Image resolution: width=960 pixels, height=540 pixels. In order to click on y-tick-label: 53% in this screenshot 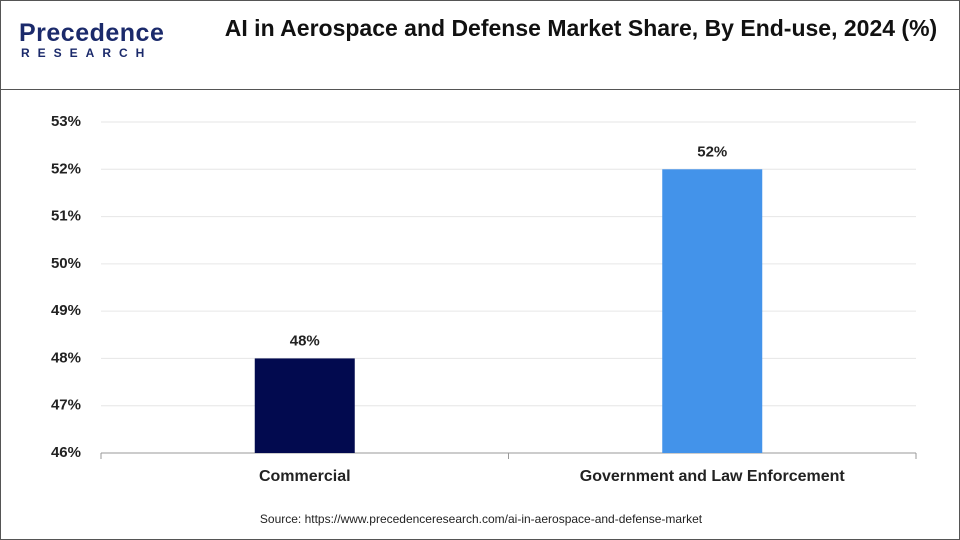, I will do `click(66, 121)`.